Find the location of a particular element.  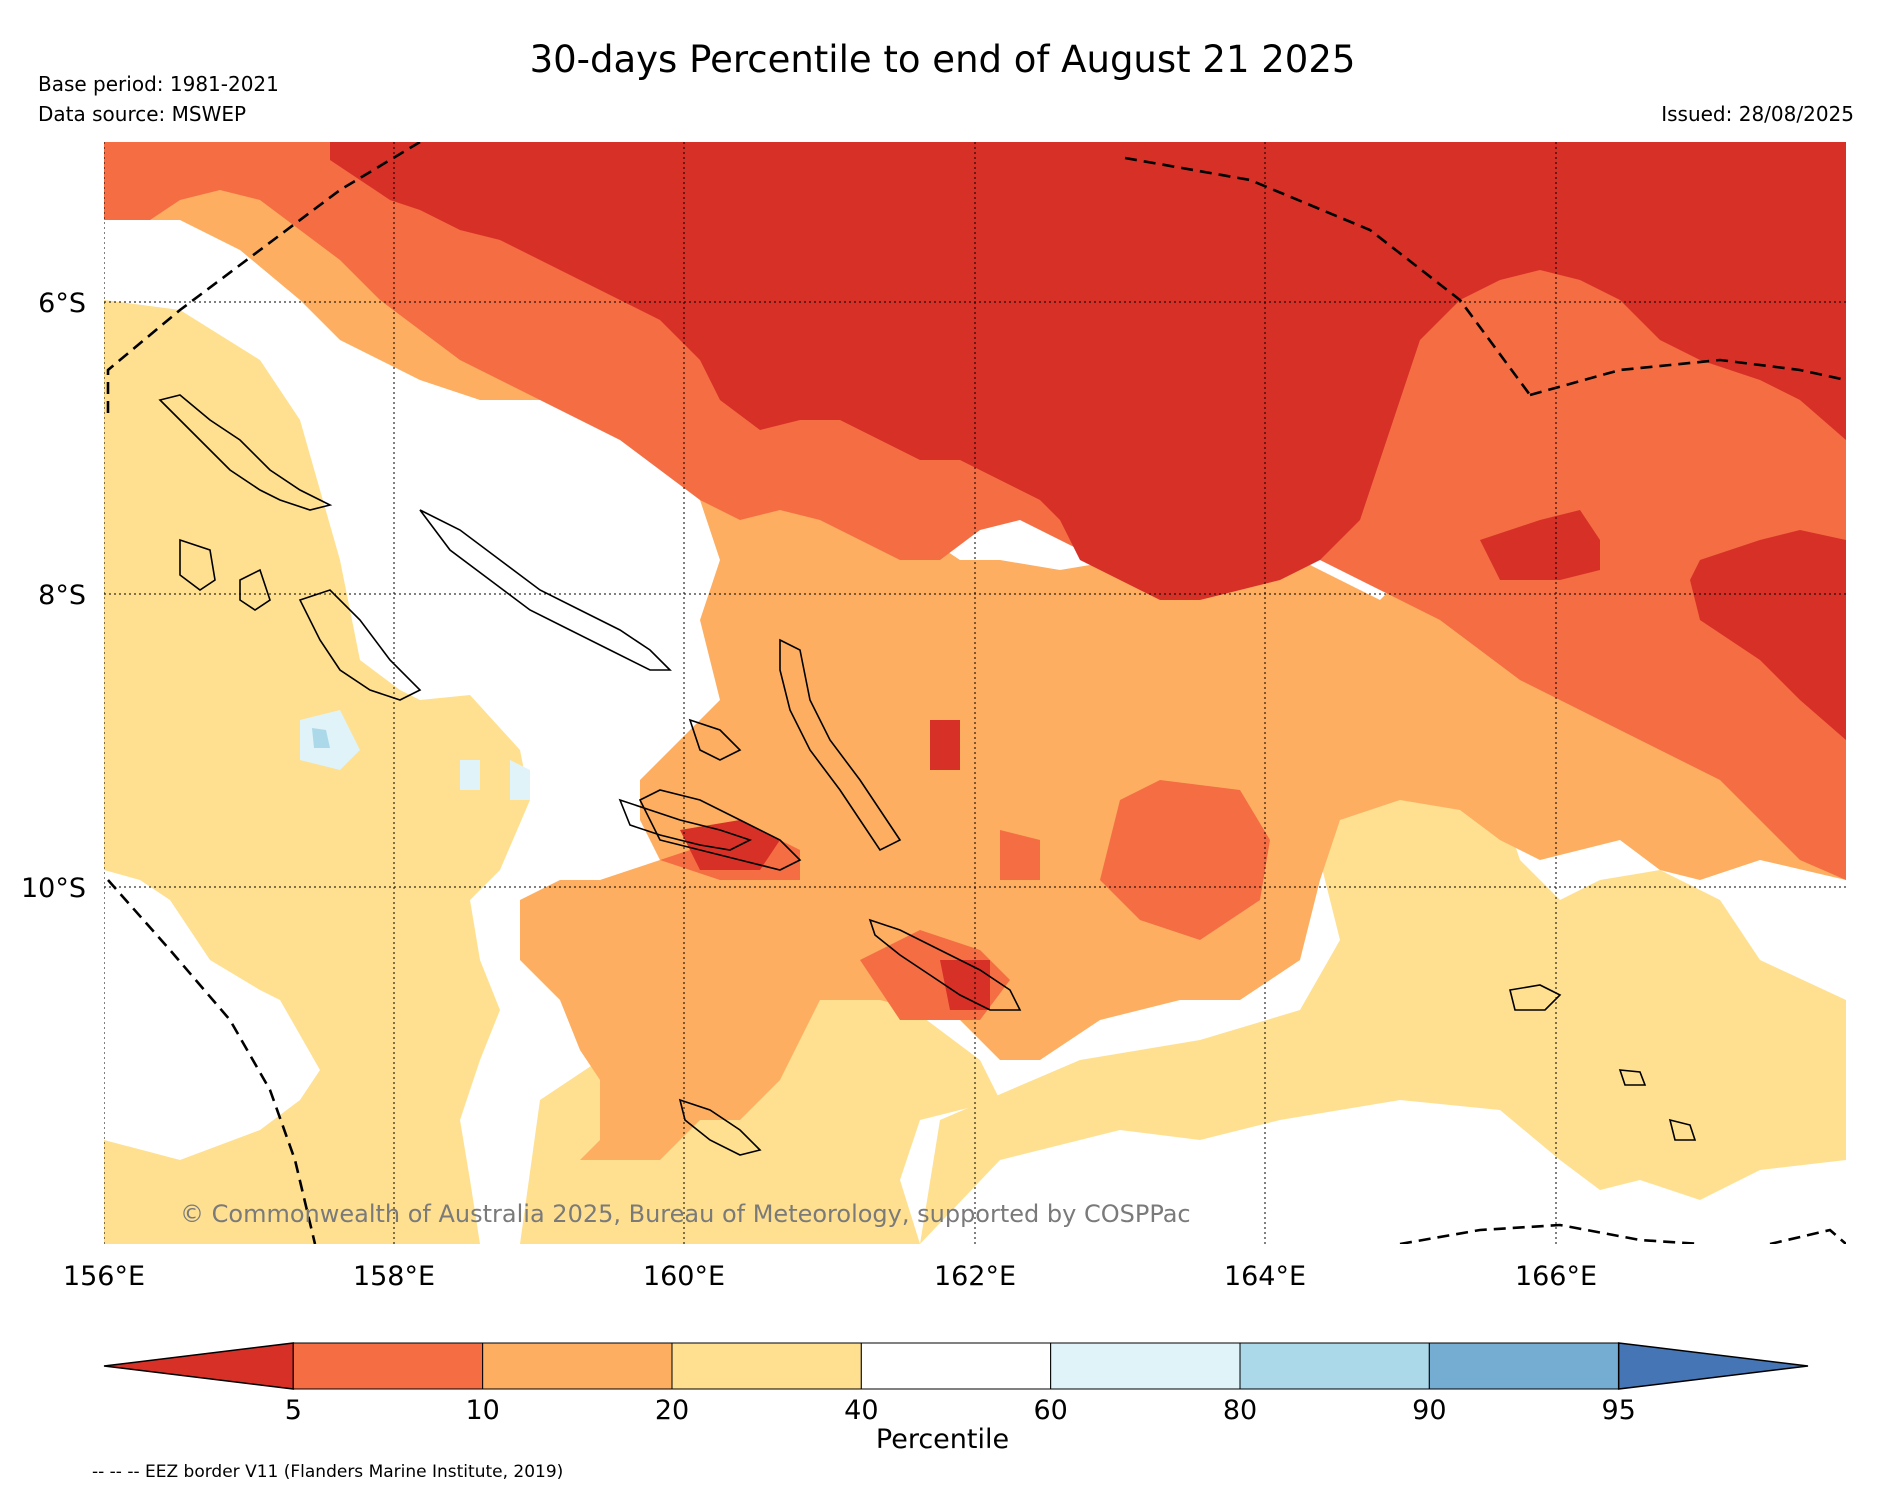

lon-label-162: 162°E is located at coordinates (975, 1276).